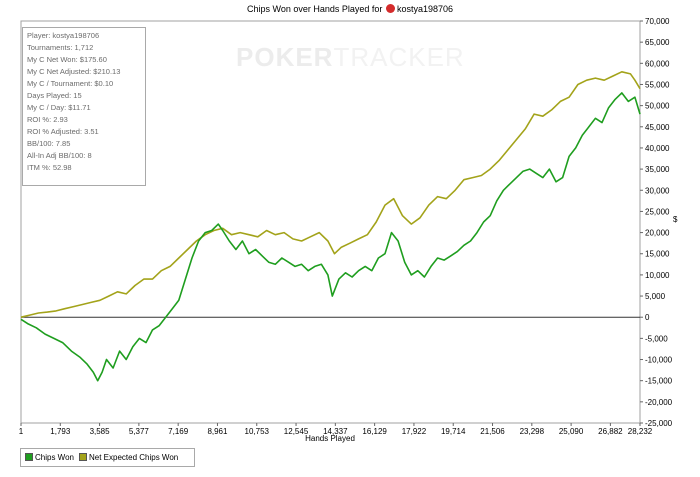  I want to click on y-tick-label: 55,000, so click(657, 84).